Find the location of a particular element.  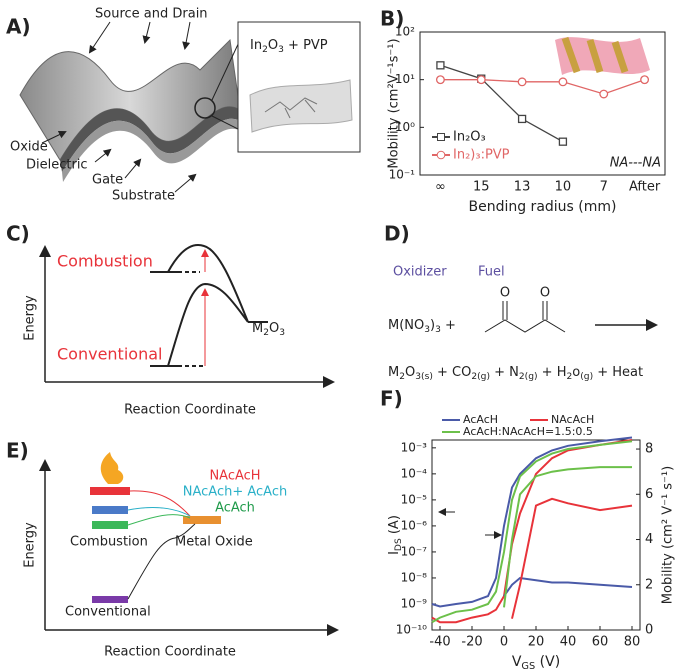

atom: O is located at coordinates (545, 293).